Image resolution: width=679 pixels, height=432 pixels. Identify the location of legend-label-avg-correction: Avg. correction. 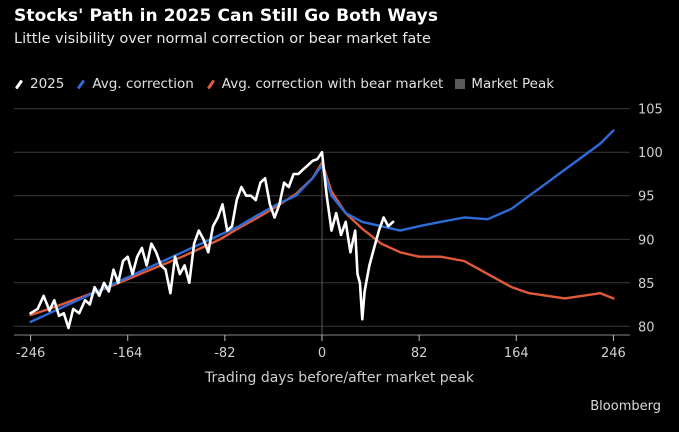
(143, 84).